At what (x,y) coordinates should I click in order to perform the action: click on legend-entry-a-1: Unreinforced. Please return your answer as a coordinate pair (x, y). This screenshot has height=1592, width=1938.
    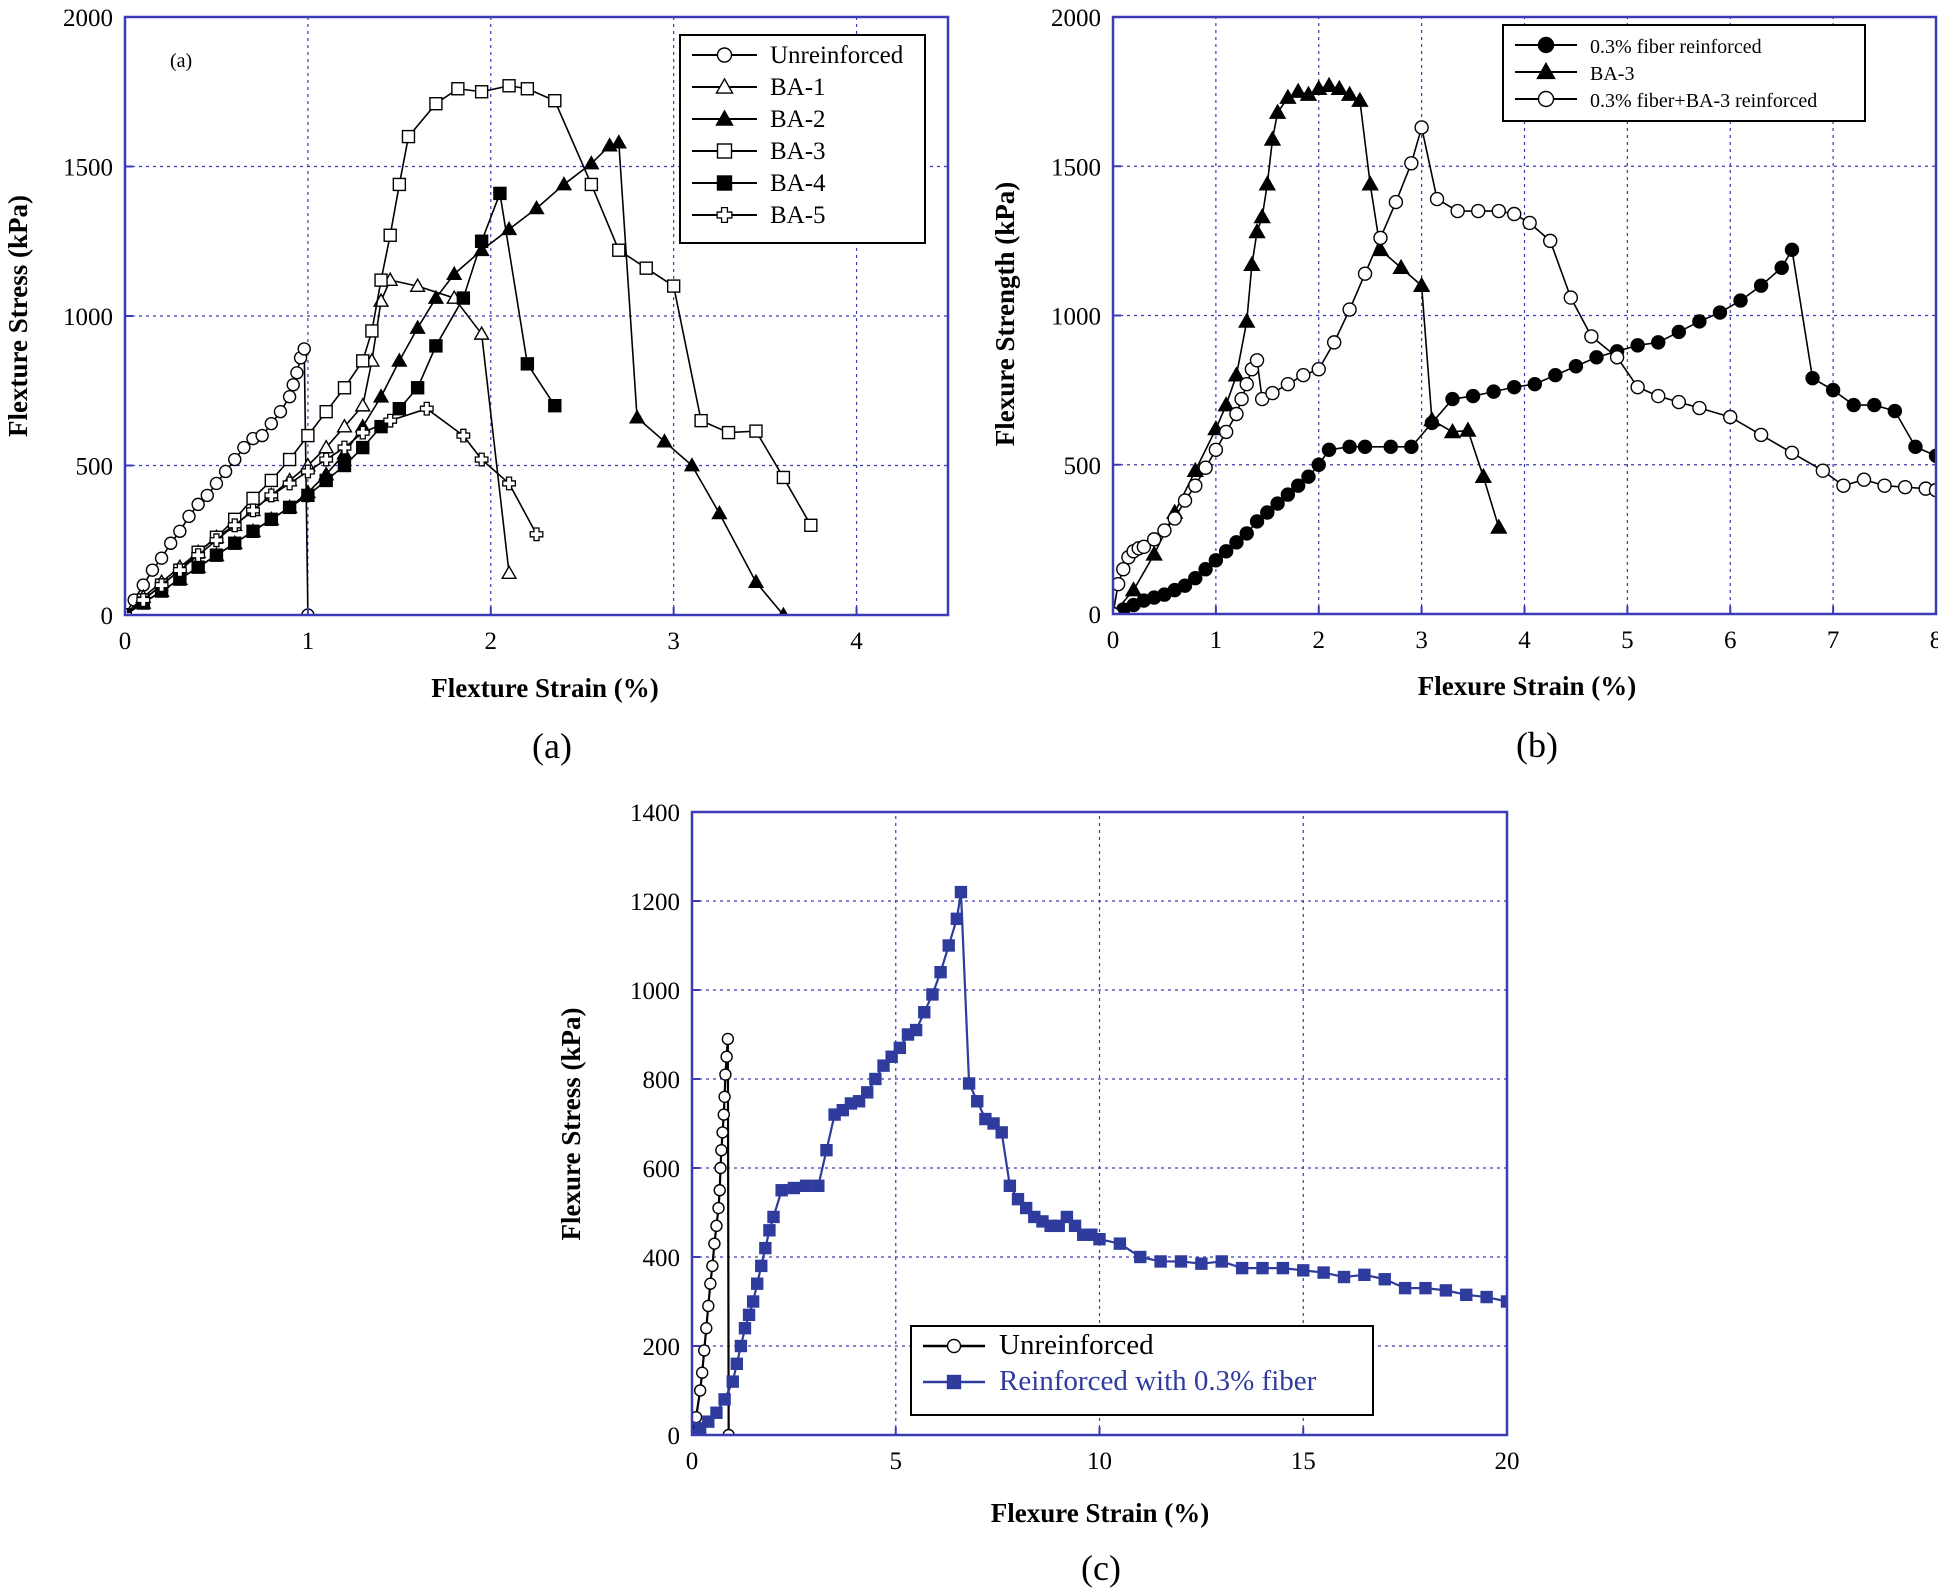
    Looking at the image, I should click on (798, 55).